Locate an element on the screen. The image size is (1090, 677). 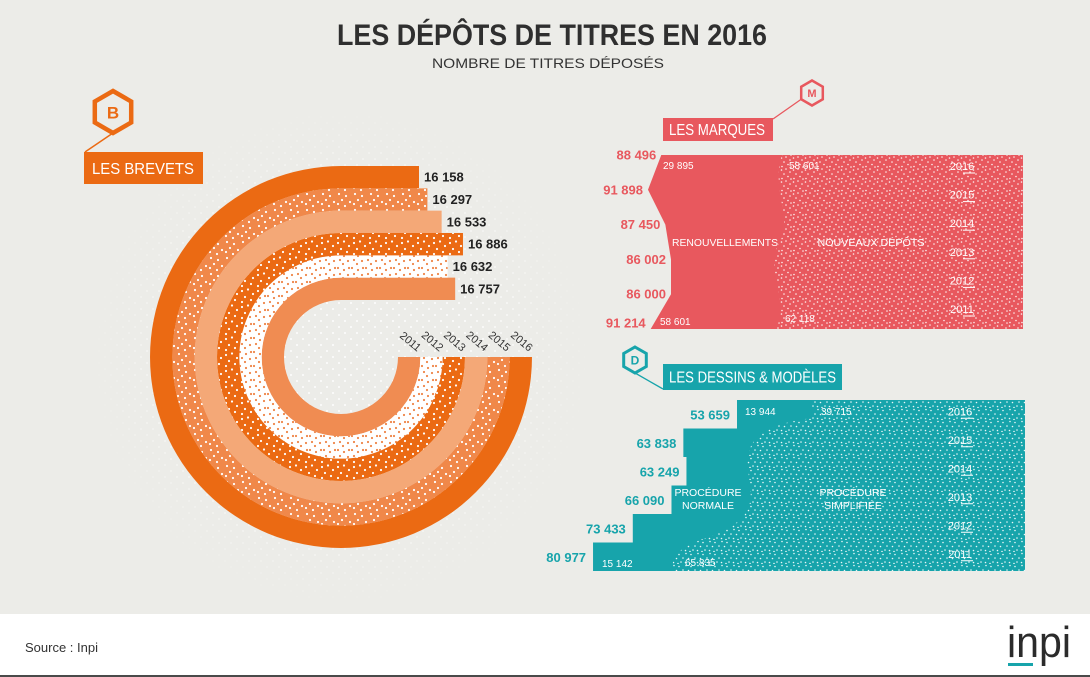
ring-bar-2012 is located at coordinates (343, 357).